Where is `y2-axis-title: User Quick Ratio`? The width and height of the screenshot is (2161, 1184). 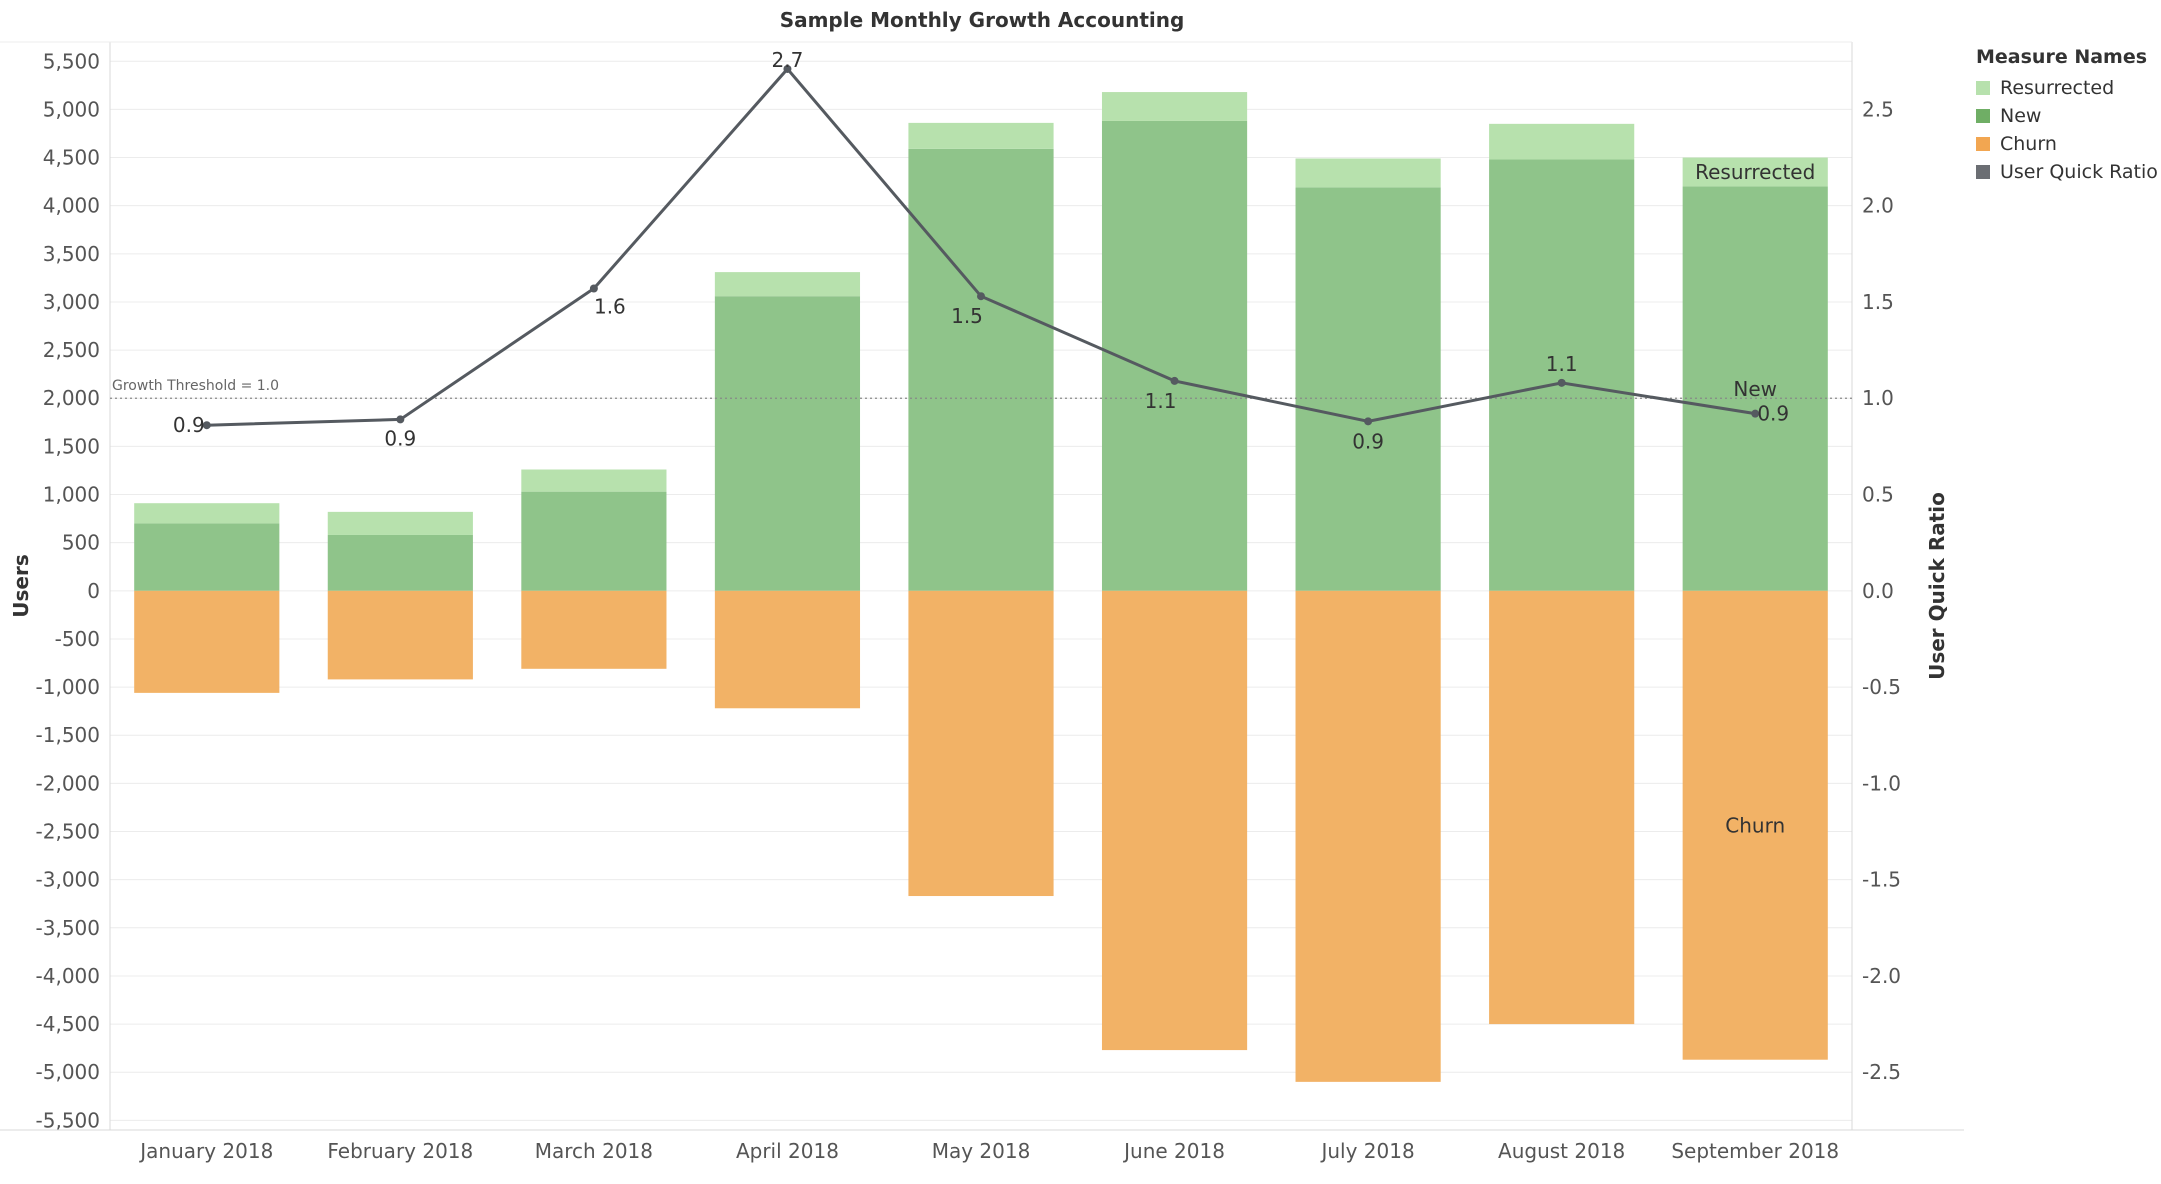 y2-axis-title: User Quick Ratio is located at coordinates (1937, 586).